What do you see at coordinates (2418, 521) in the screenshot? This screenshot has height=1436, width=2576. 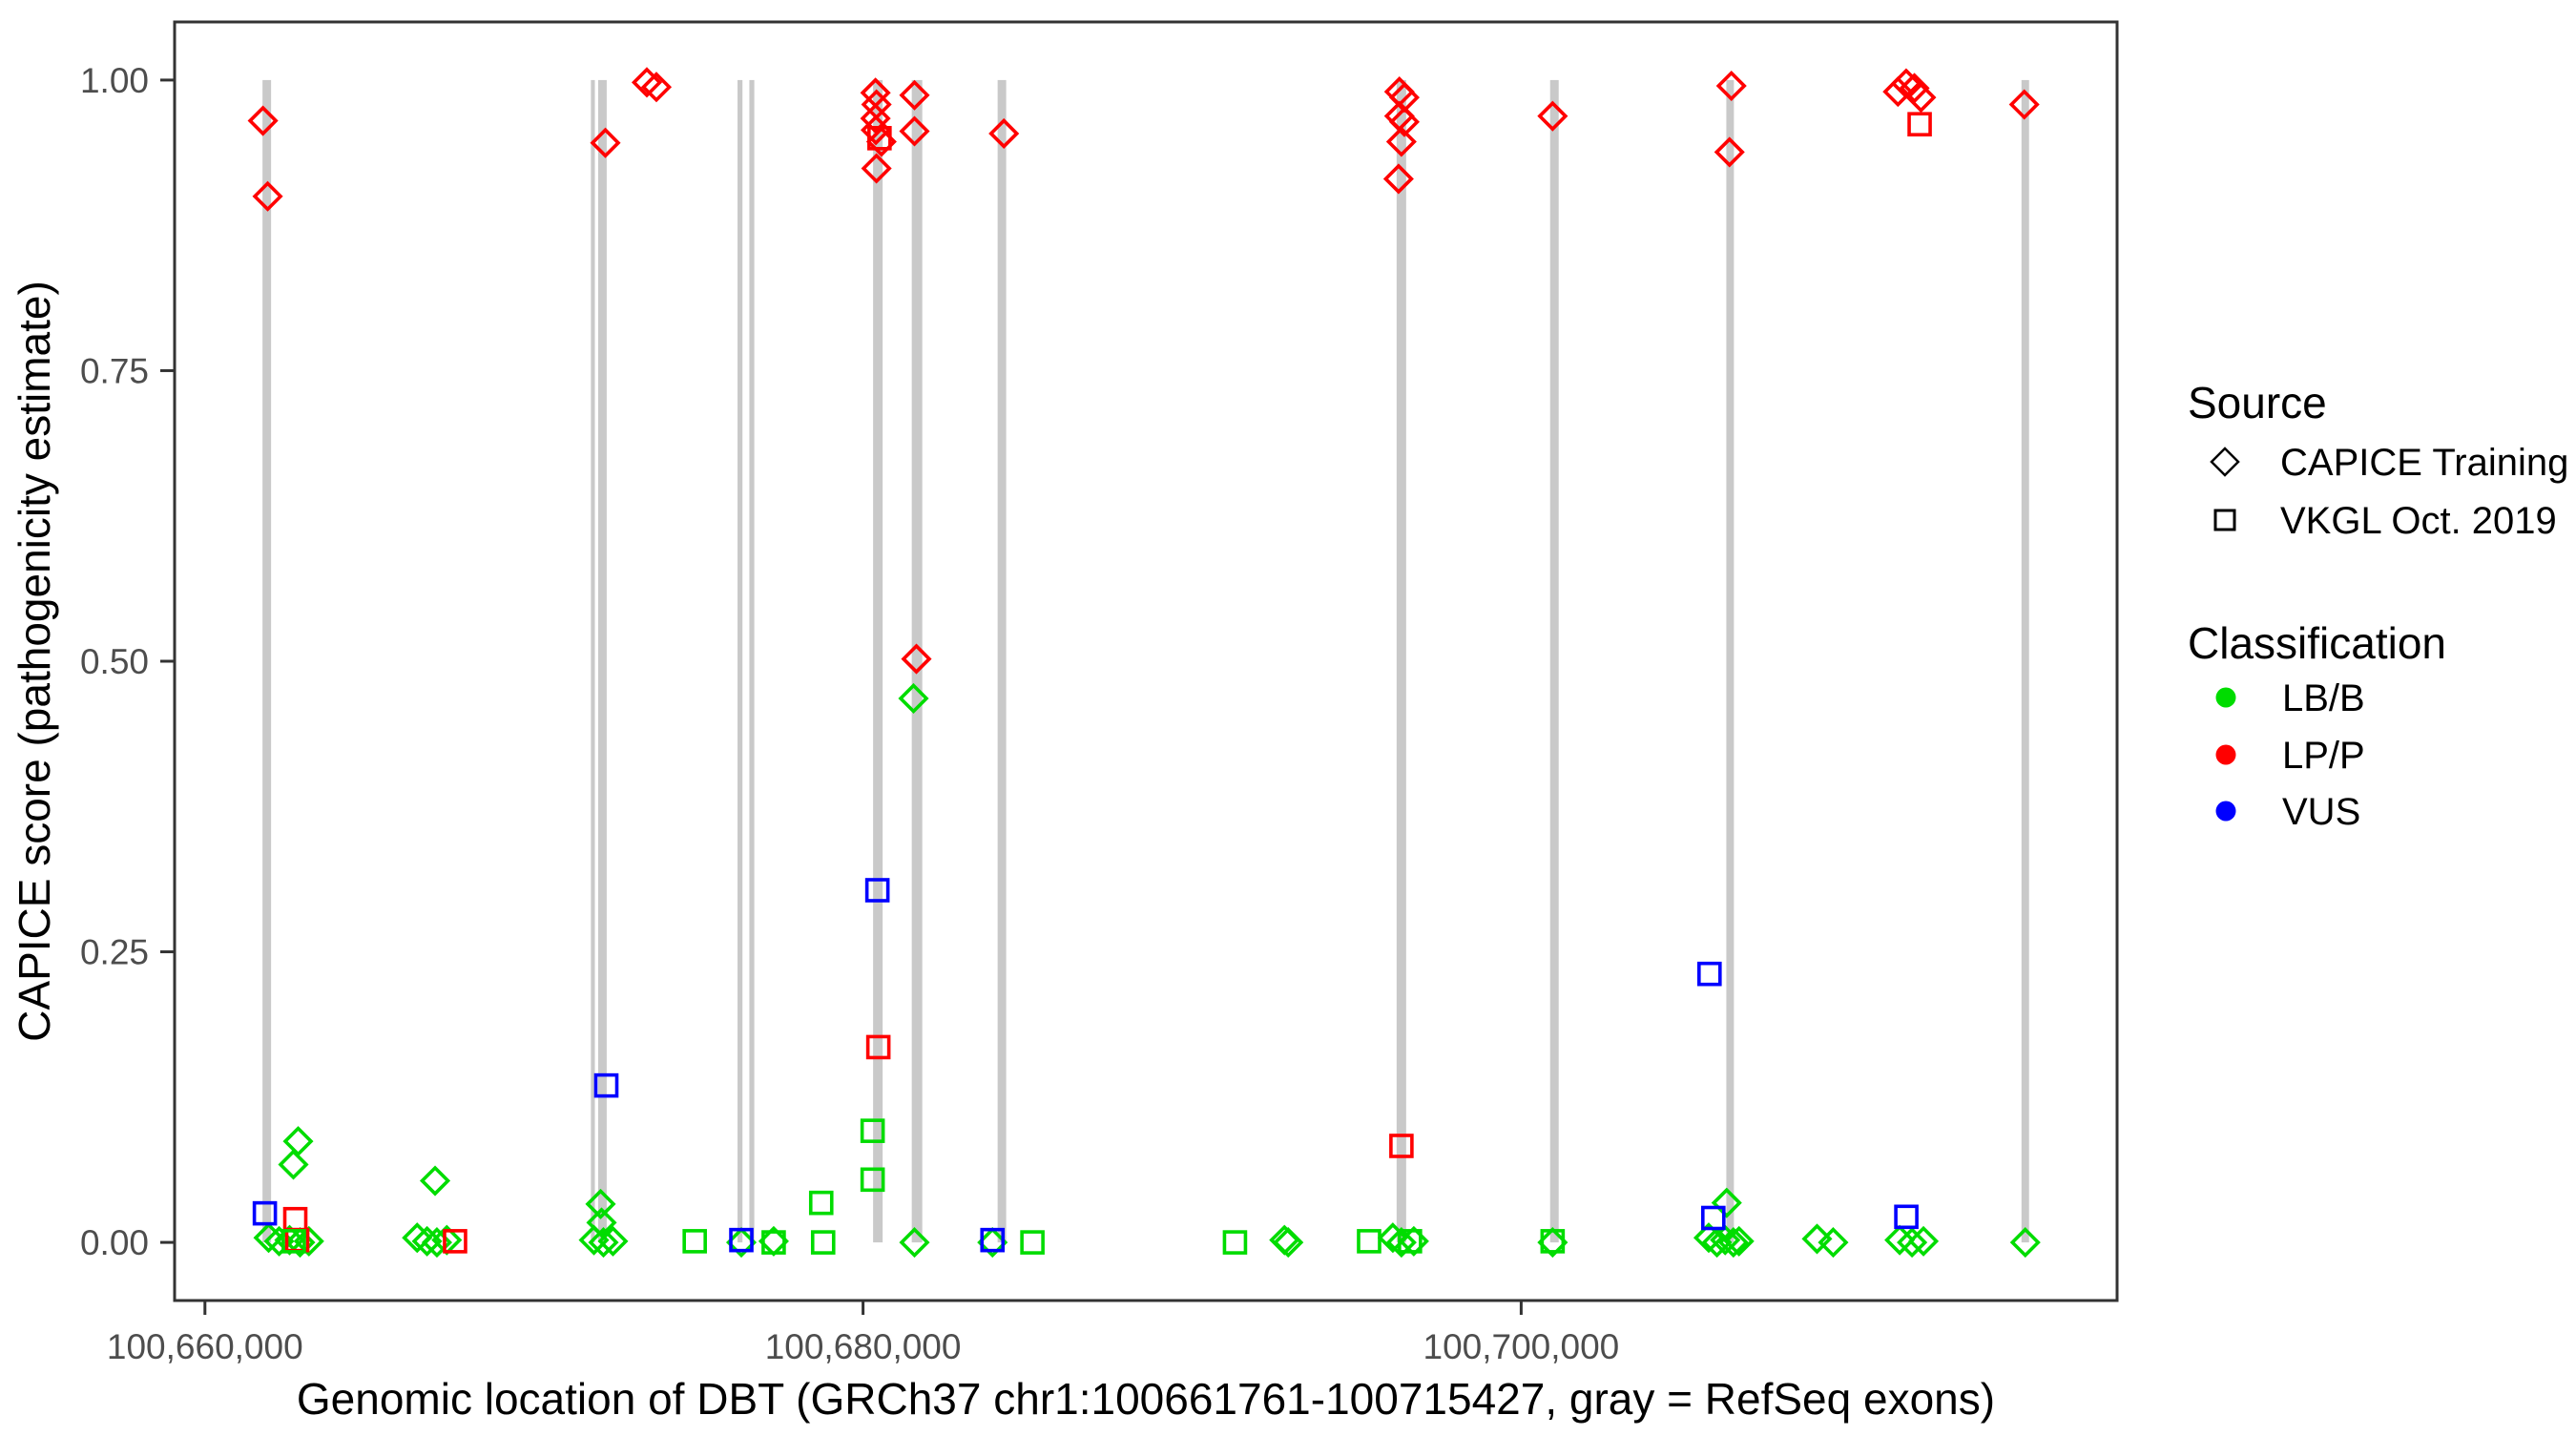 I see `legend-item-vkgl: VKGL Oct. 2019` at bounding box center [2418, 521].